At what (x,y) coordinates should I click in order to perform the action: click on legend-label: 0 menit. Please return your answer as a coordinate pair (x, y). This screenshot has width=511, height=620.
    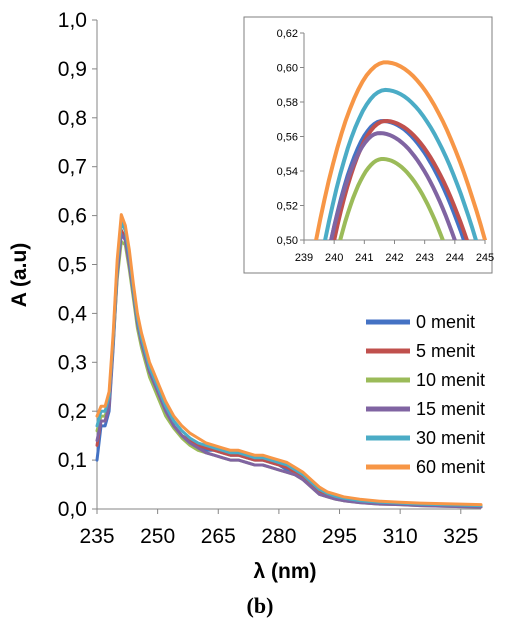
    Looking at the image, I should click on (445, 322).